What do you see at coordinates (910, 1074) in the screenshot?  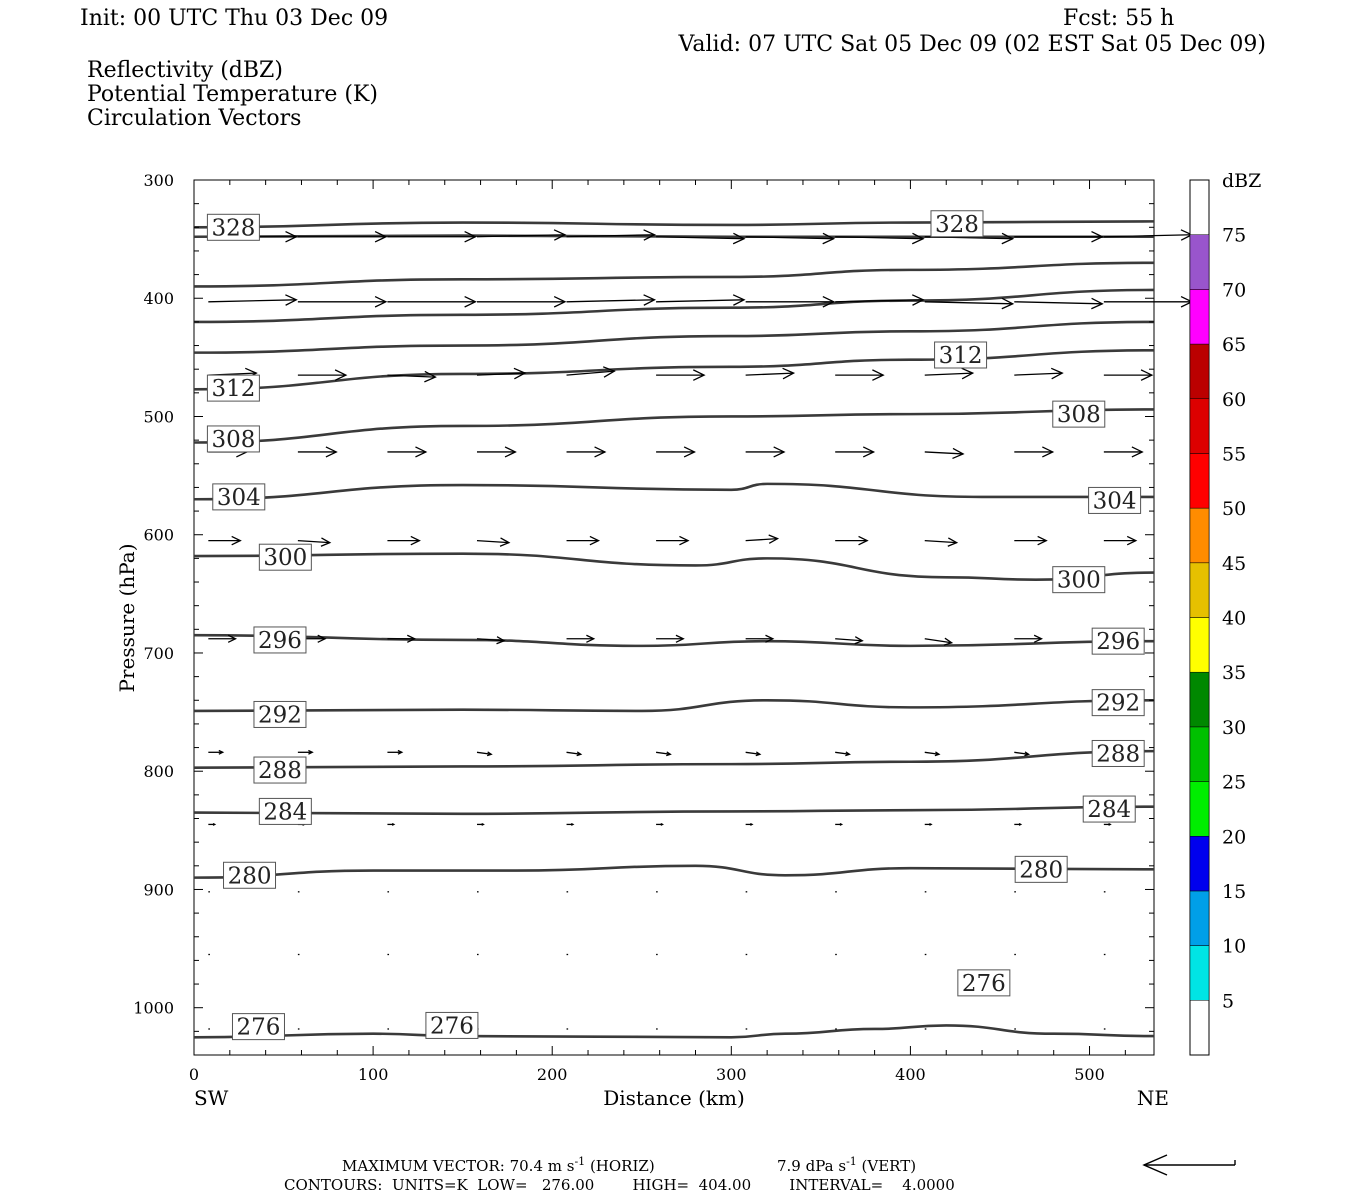 I see `x-tick-label: 400` at bounding box center [910, 1074].